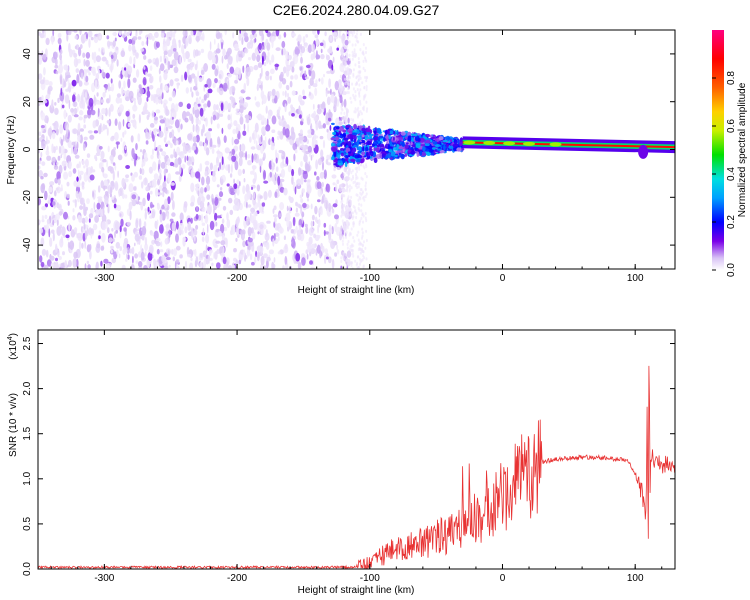 Image resolution: width=750 pixels, height=600 pixels. Describe the element at coordinates (27, 433) in the screenshot. I see `snr-y-tick-label: 1.5` at that location.